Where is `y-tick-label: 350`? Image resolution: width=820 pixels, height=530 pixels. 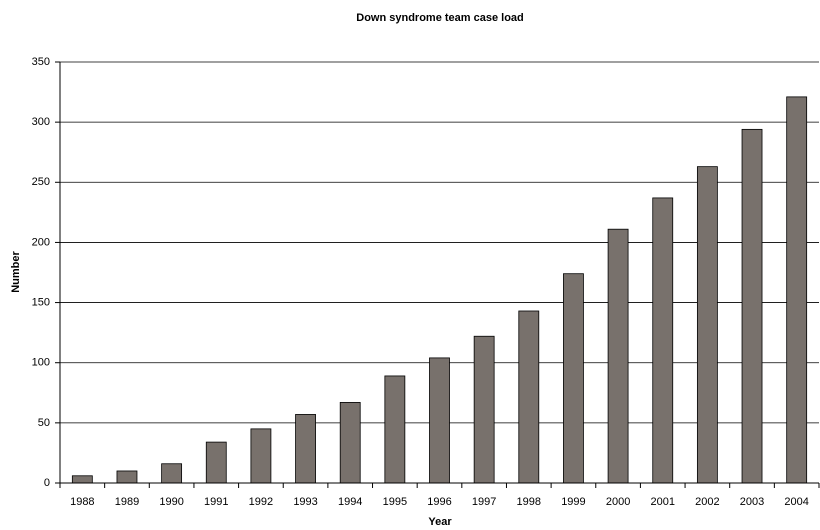 y-tick-label: 350 is located at coordinates (41, 62).